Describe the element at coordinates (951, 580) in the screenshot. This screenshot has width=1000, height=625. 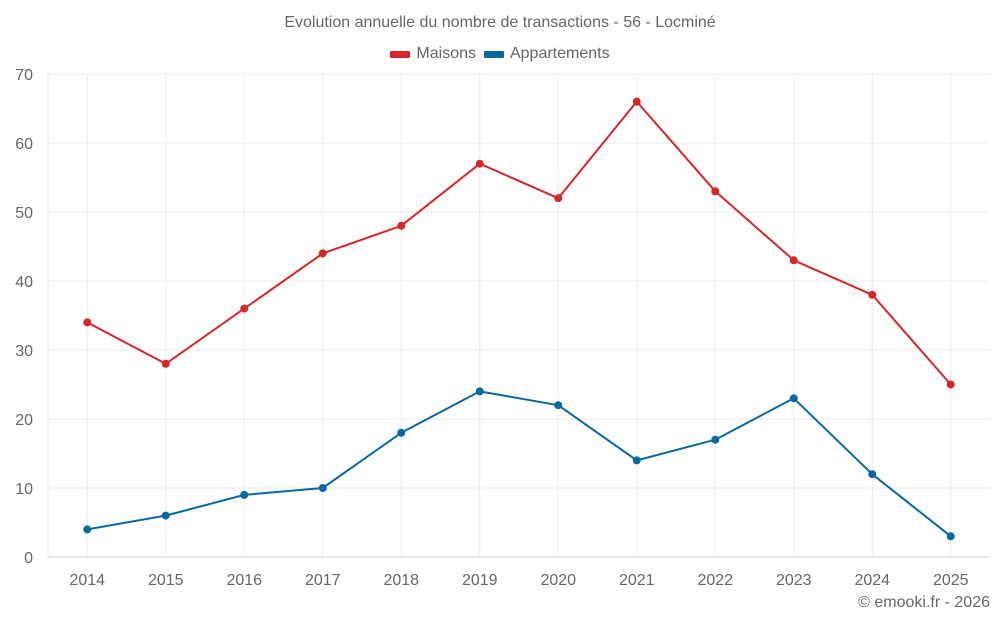
I see `x-tick-label: 2025` at that location.